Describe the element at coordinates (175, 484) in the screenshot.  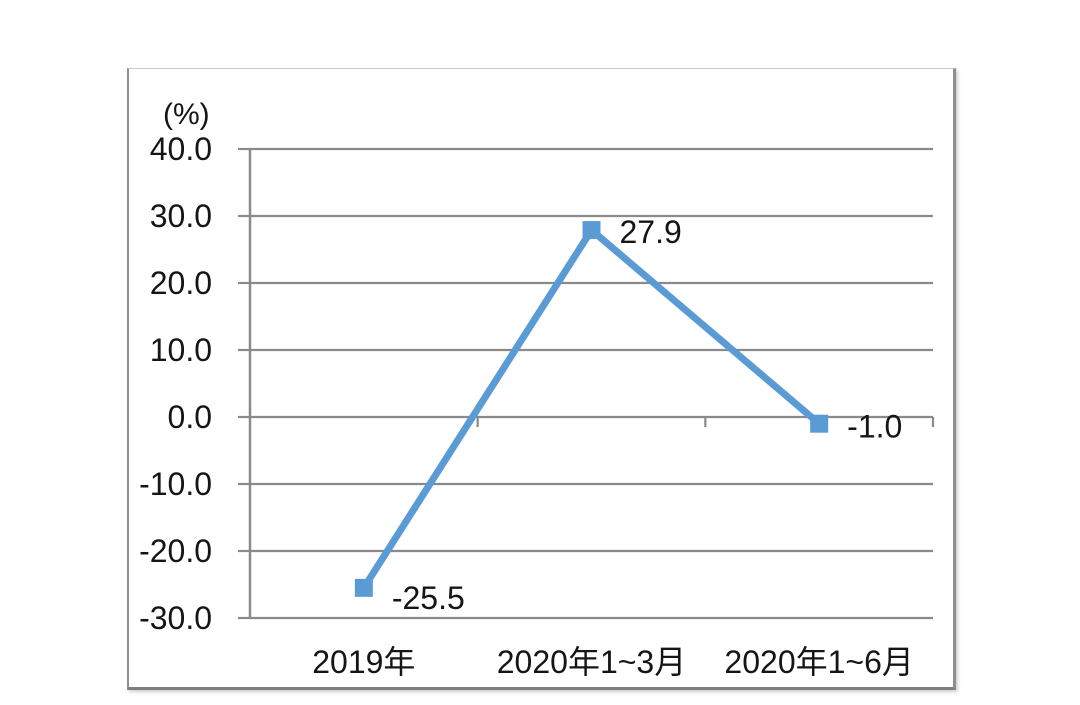
I see `y-tick-label: -10.0` at that location.